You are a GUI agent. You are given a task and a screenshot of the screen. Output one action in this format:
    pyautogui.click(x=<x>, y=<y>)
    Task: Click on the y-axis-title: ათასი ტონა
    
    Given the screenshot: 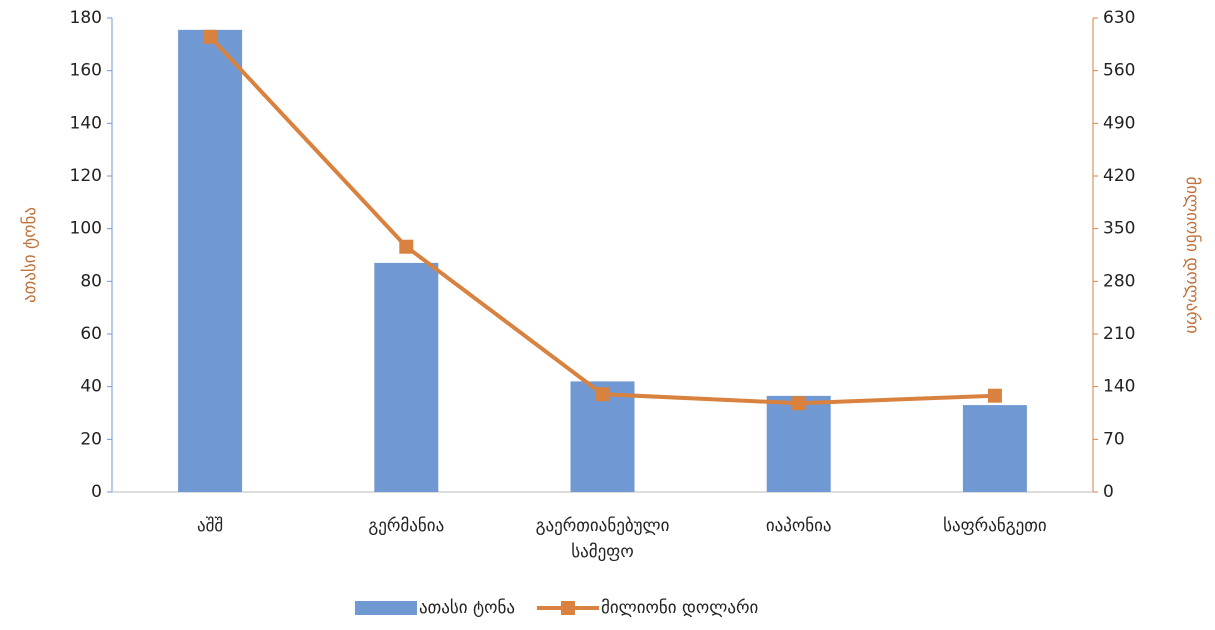 What is the action you would take?
    pyautogui.click(x=30, y=255)
    